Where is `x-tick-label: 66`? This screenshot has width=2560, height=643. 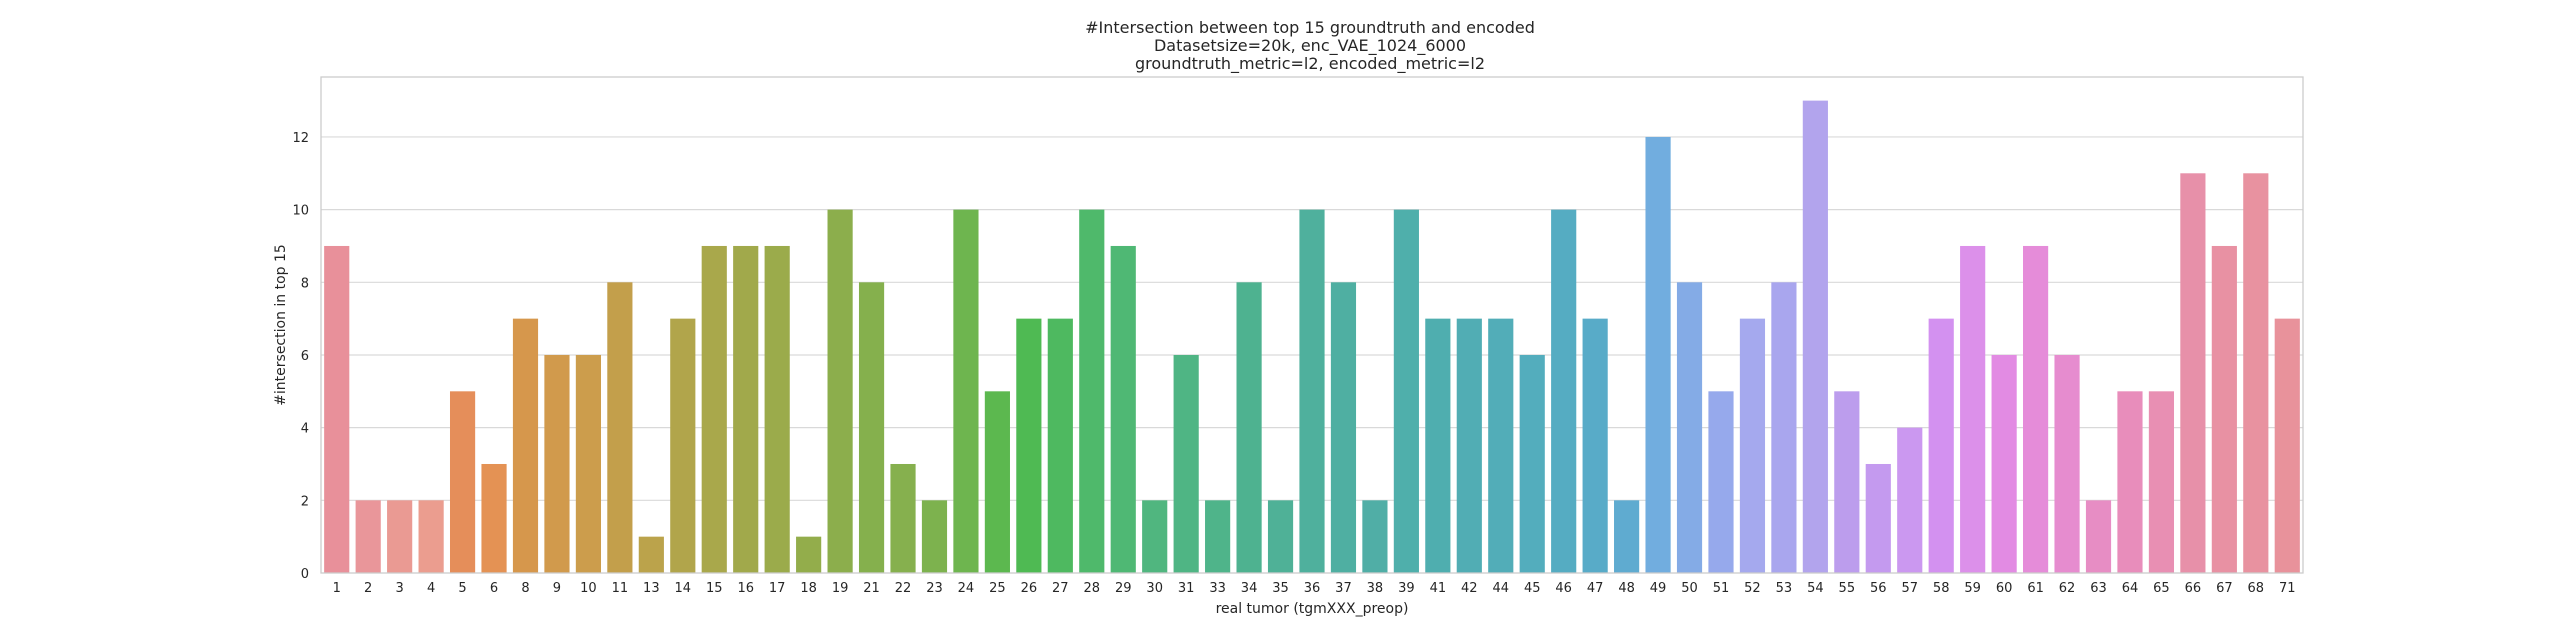 x-tick-label: 66 is located at coordinates (2193, 588).